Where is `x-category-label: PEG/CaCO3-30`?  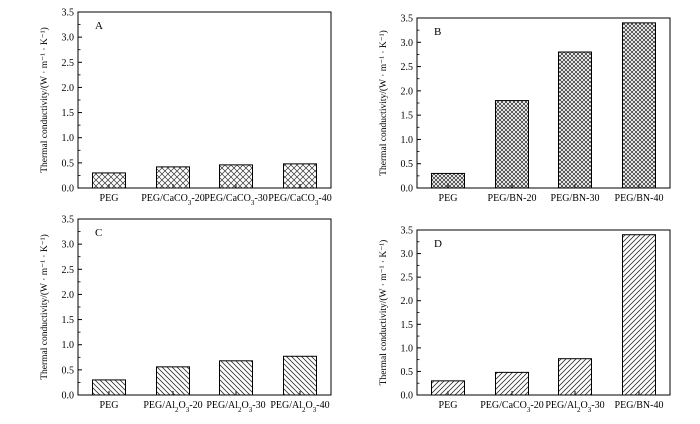 x-category-label: PEG/CaCO3-30 is located at coordinates (236, 200).